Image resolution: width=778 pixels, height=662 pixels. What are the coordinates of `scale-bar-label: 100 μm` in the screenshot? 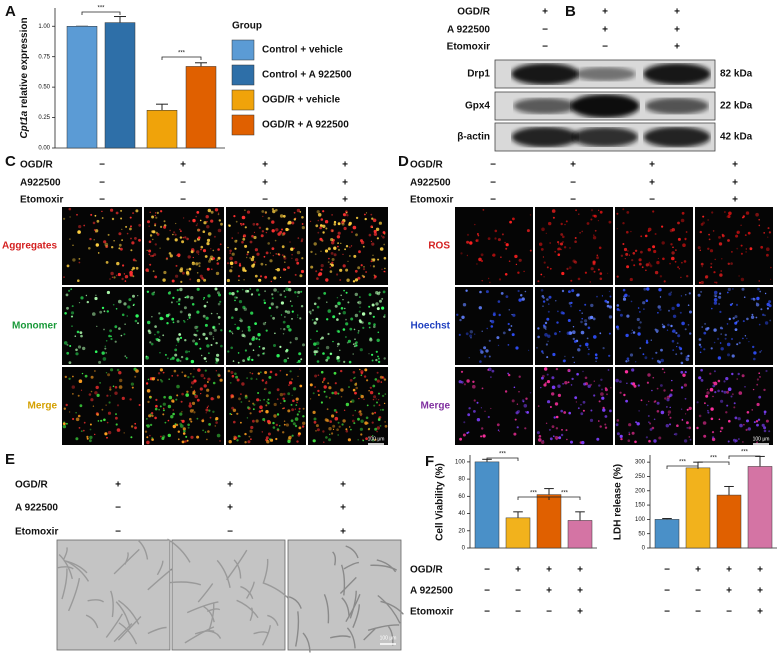 It's located at (761, 439).